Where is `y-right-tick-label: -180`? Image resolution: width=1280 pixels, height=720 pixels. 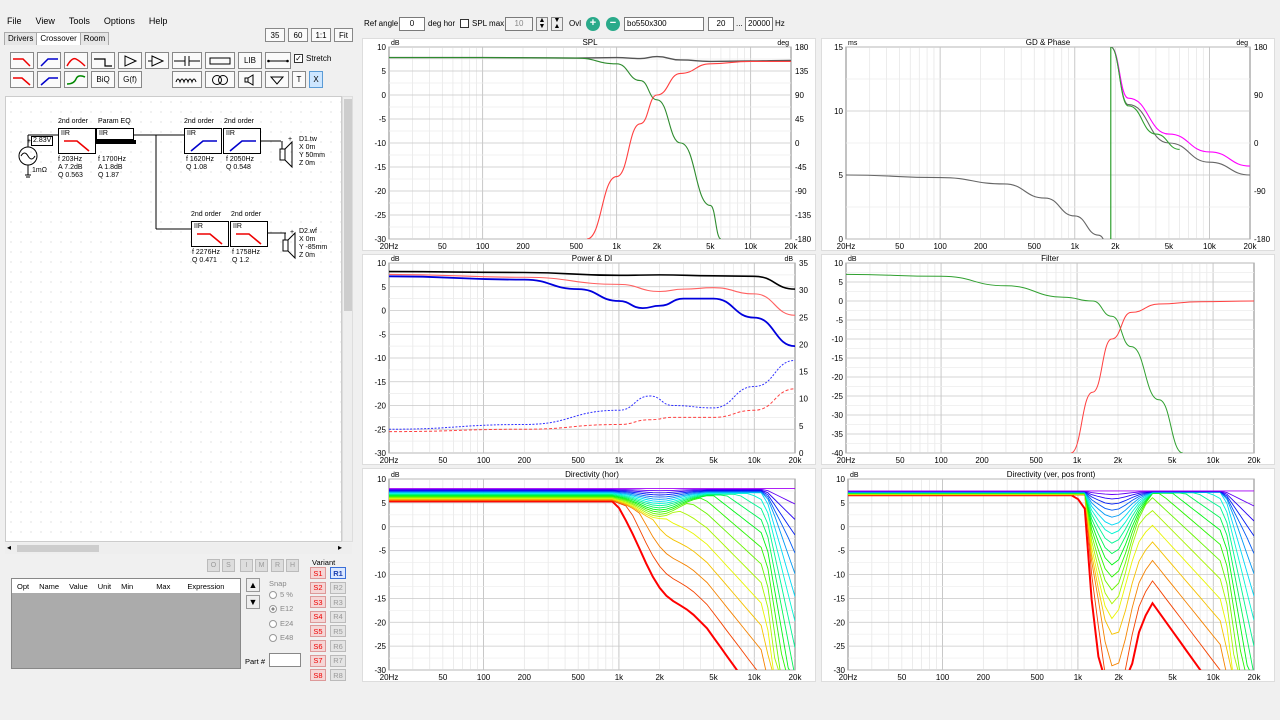
y-right-tick-label: -180 is located at coordinates (803, 239).